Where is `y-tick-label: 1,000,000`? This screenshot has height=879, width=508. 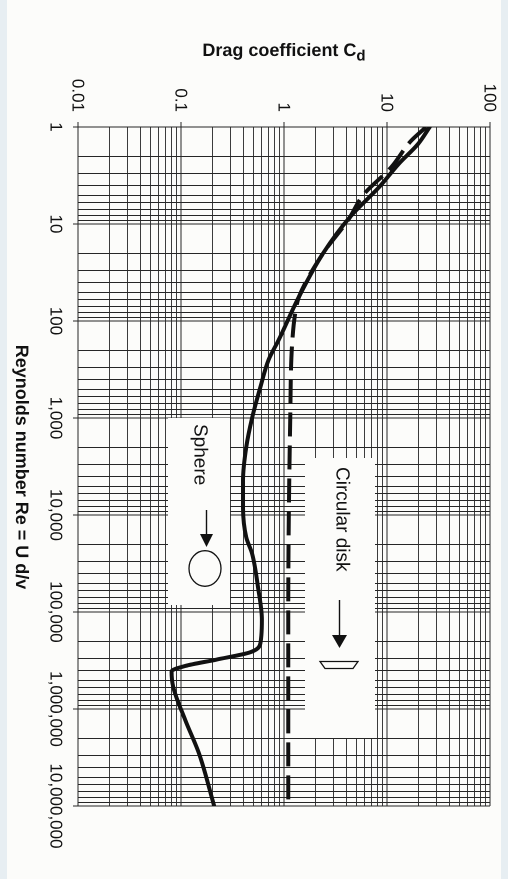
y-tick-label: 1,000,000 is located at coordinates (56, 709).